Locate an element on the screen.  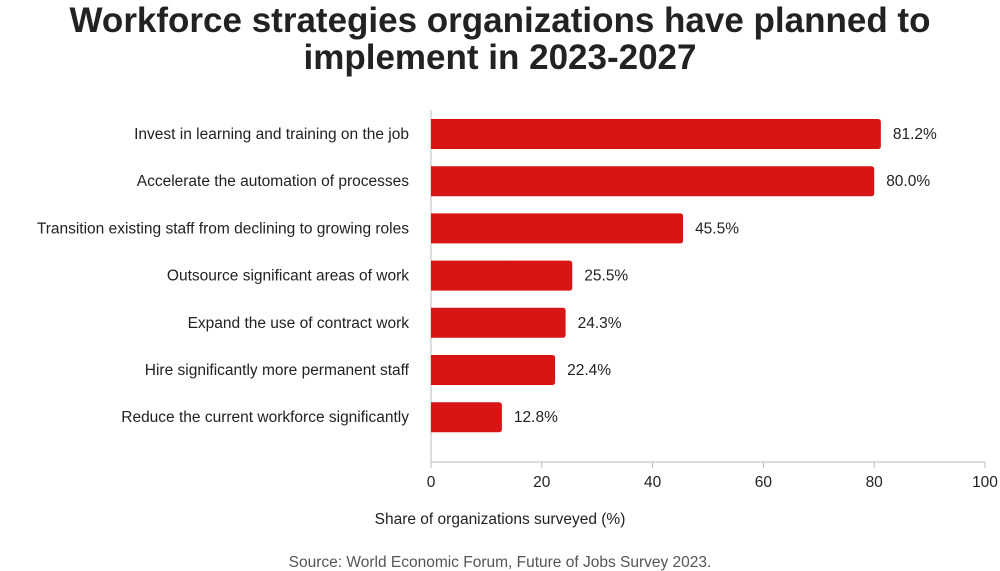
x-tick-label: 0 is located at coordinates (431, 482).